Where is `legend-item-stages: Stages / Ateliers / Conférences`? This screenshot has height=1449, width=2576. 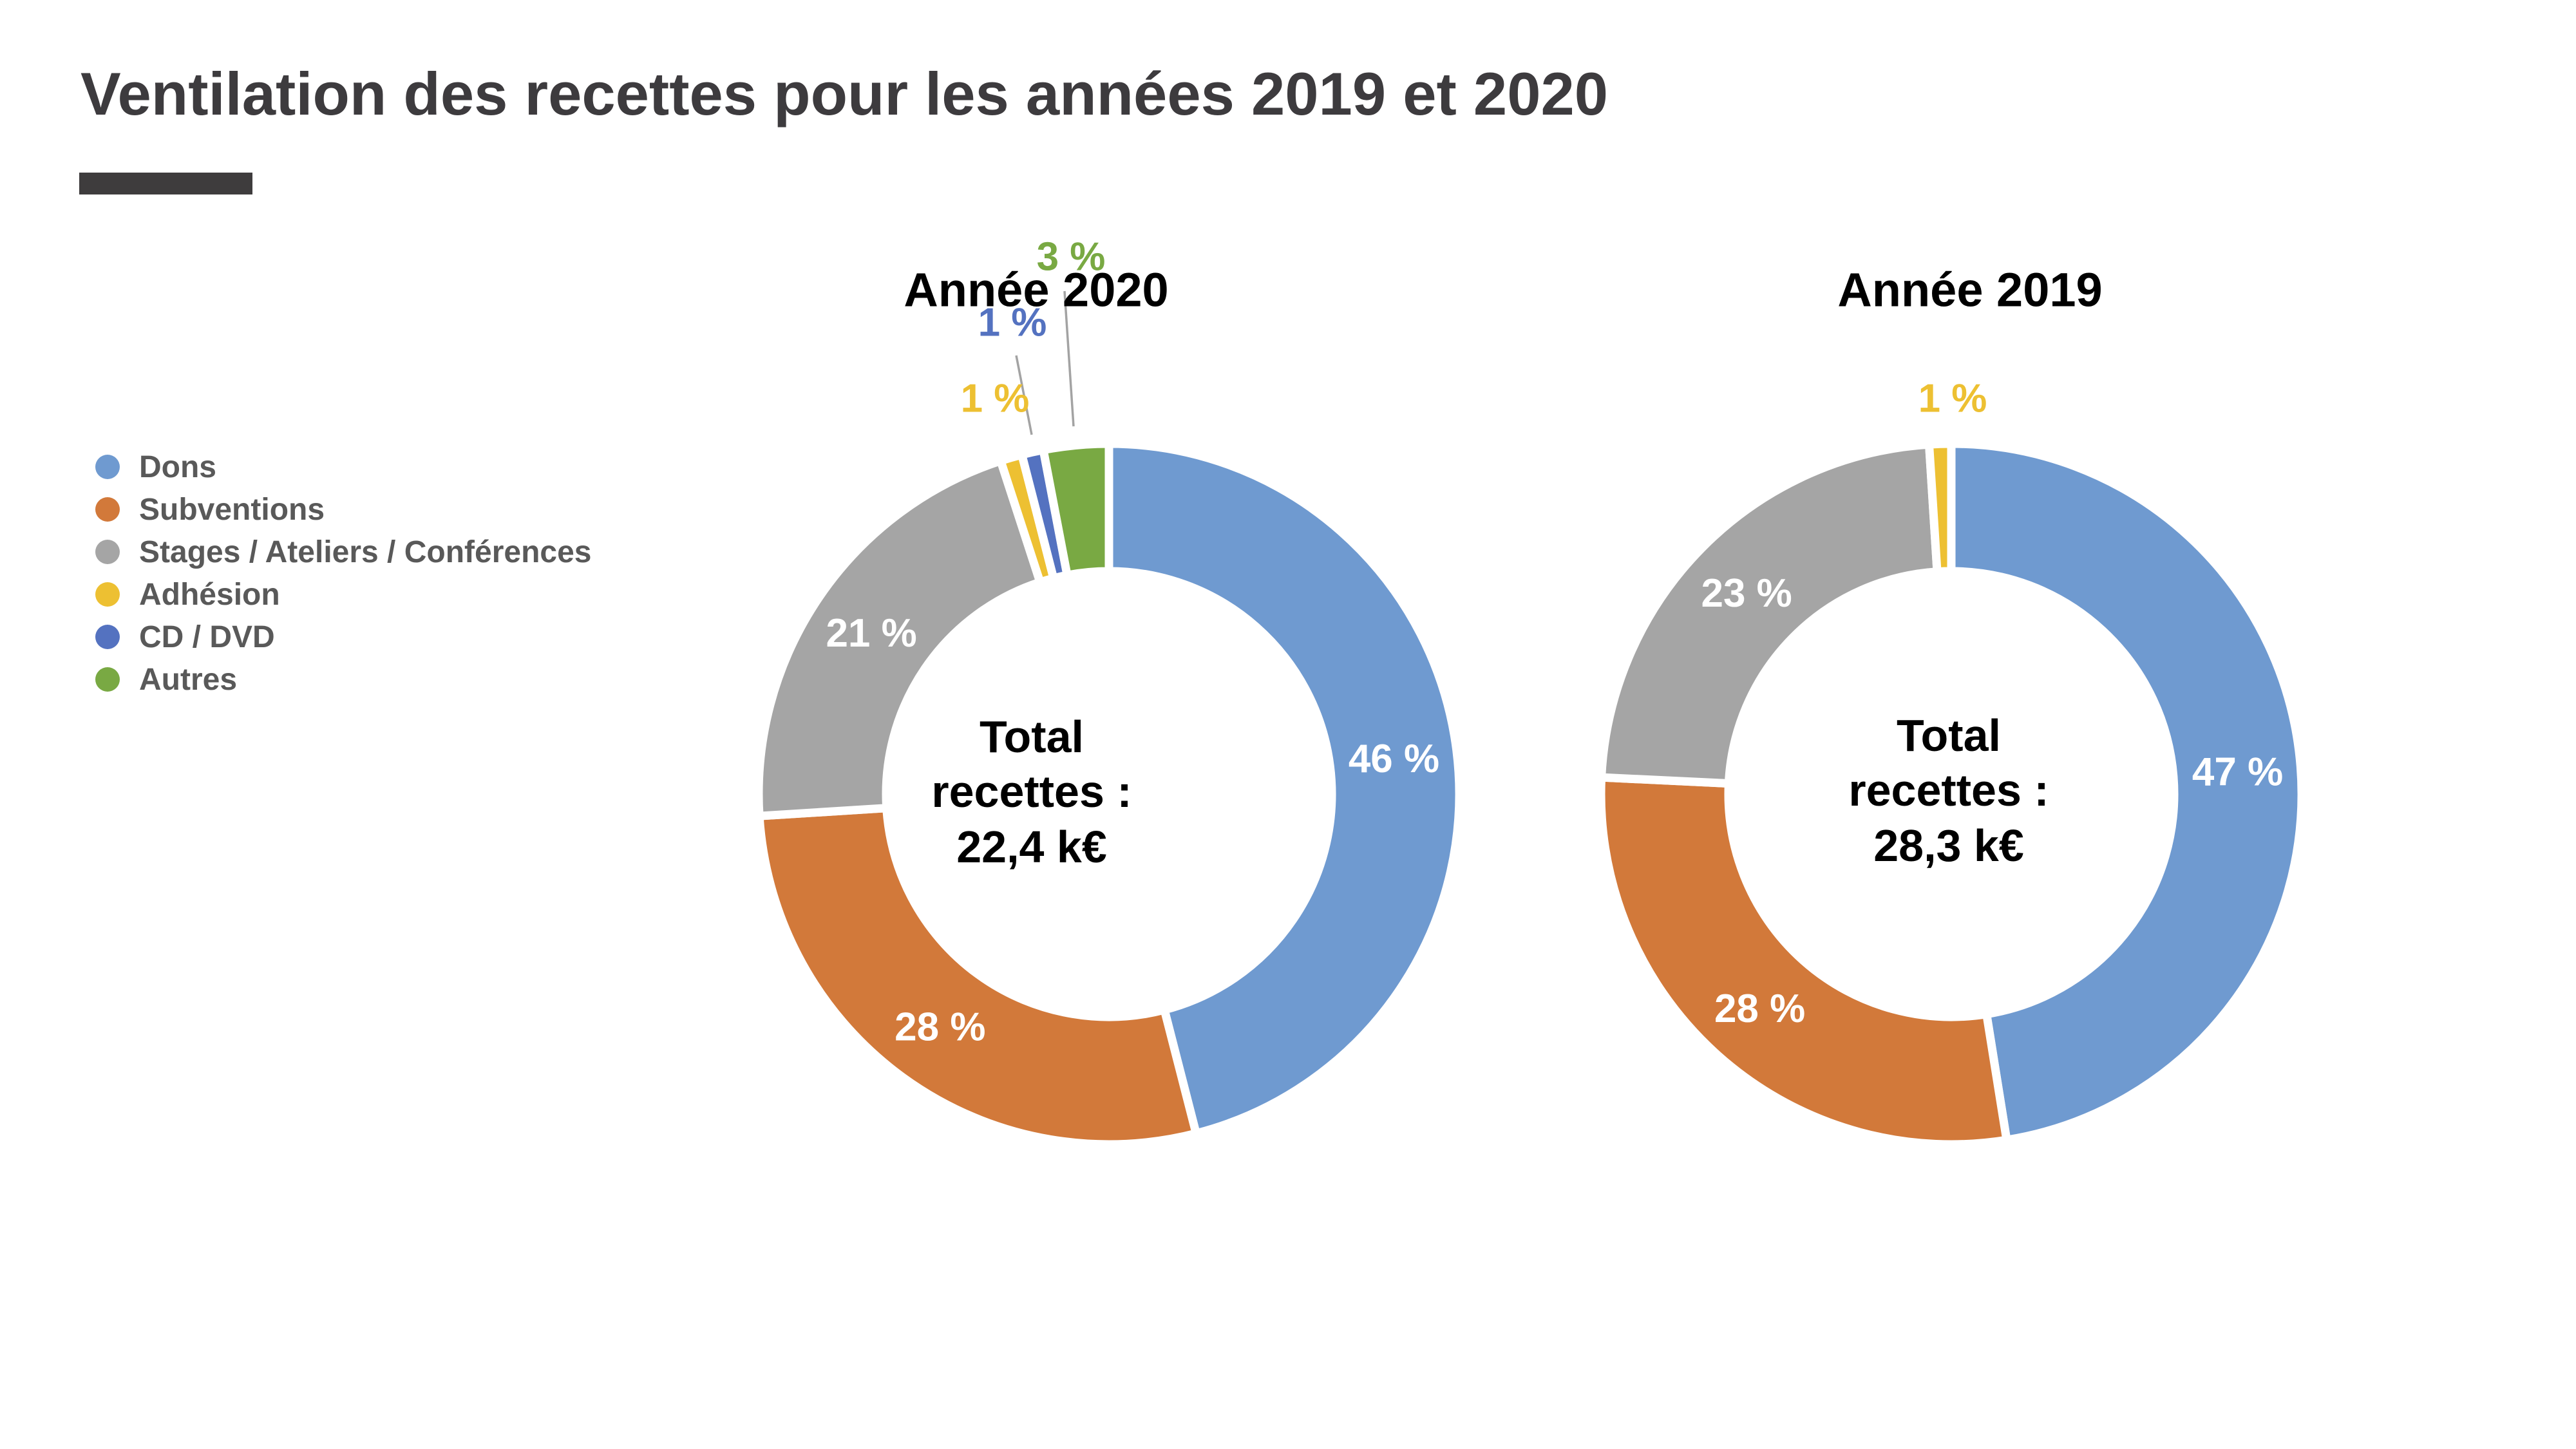
legend-item-stages: Stages / Ateliers / Conférences is located at coordinates (343, 552).